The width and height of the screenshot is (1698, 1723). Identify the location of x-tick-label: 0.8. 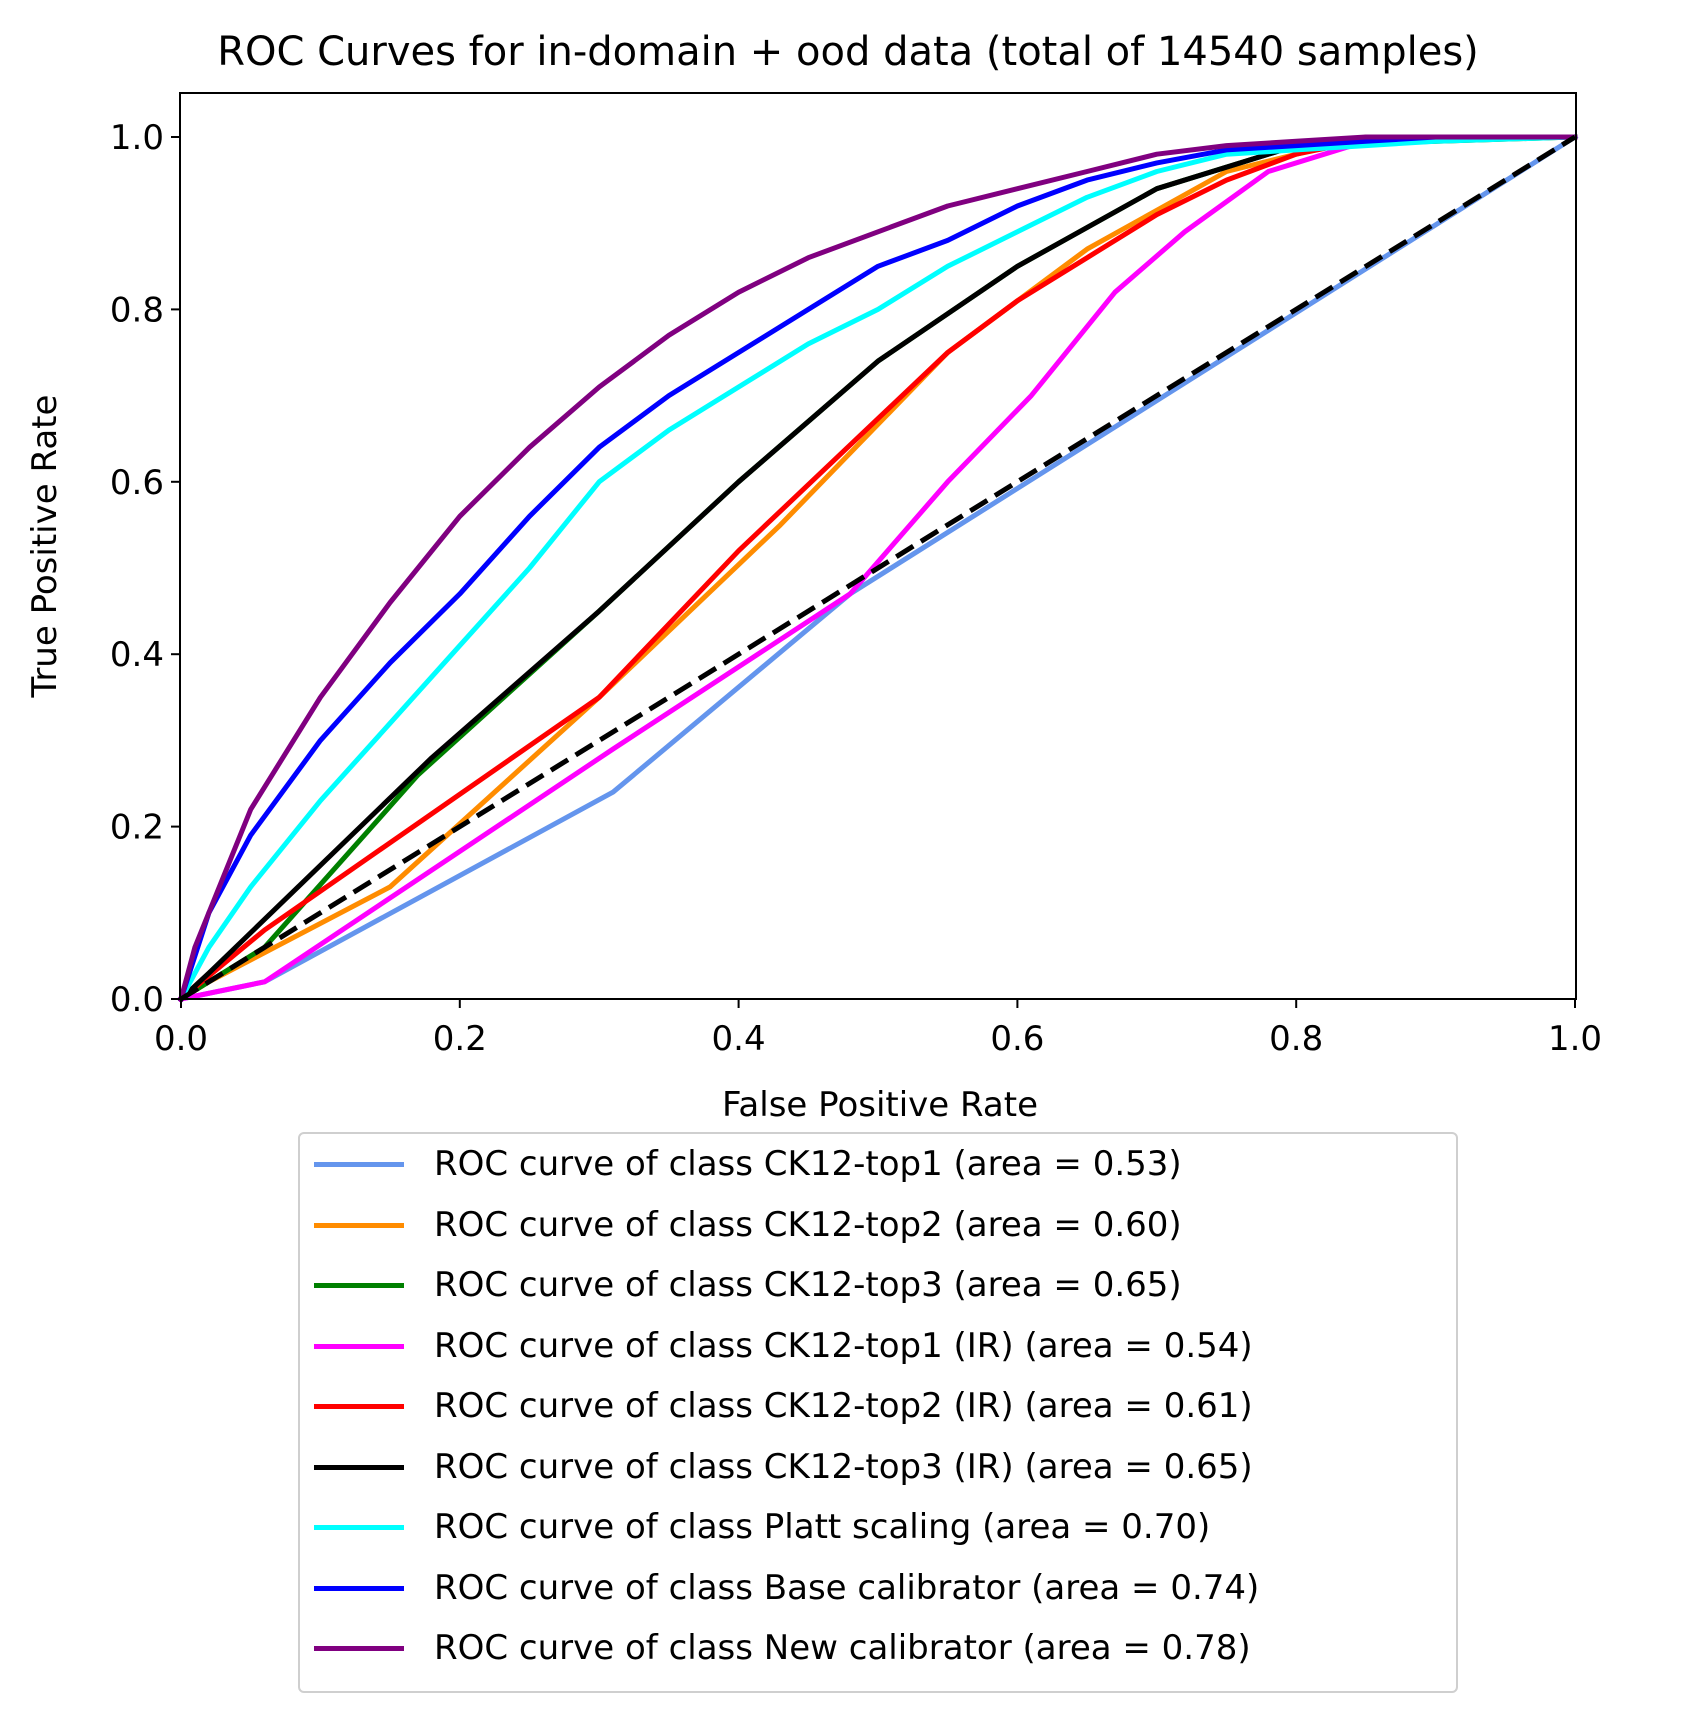
(1296, 1039).